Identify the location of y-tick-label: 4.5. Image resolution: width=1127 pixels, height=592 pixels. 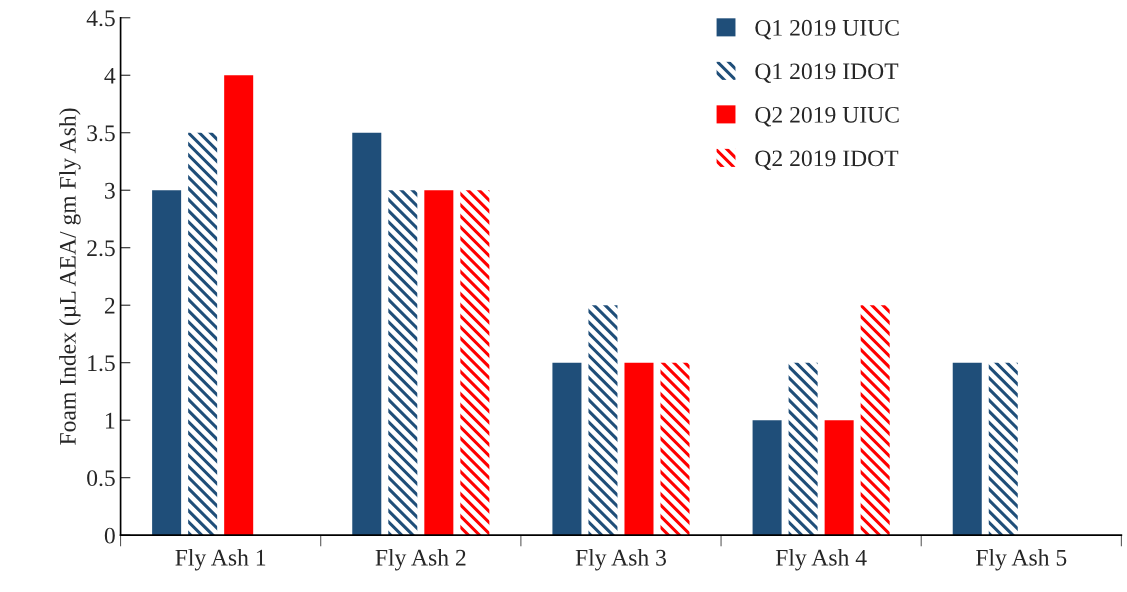
(100, 18).